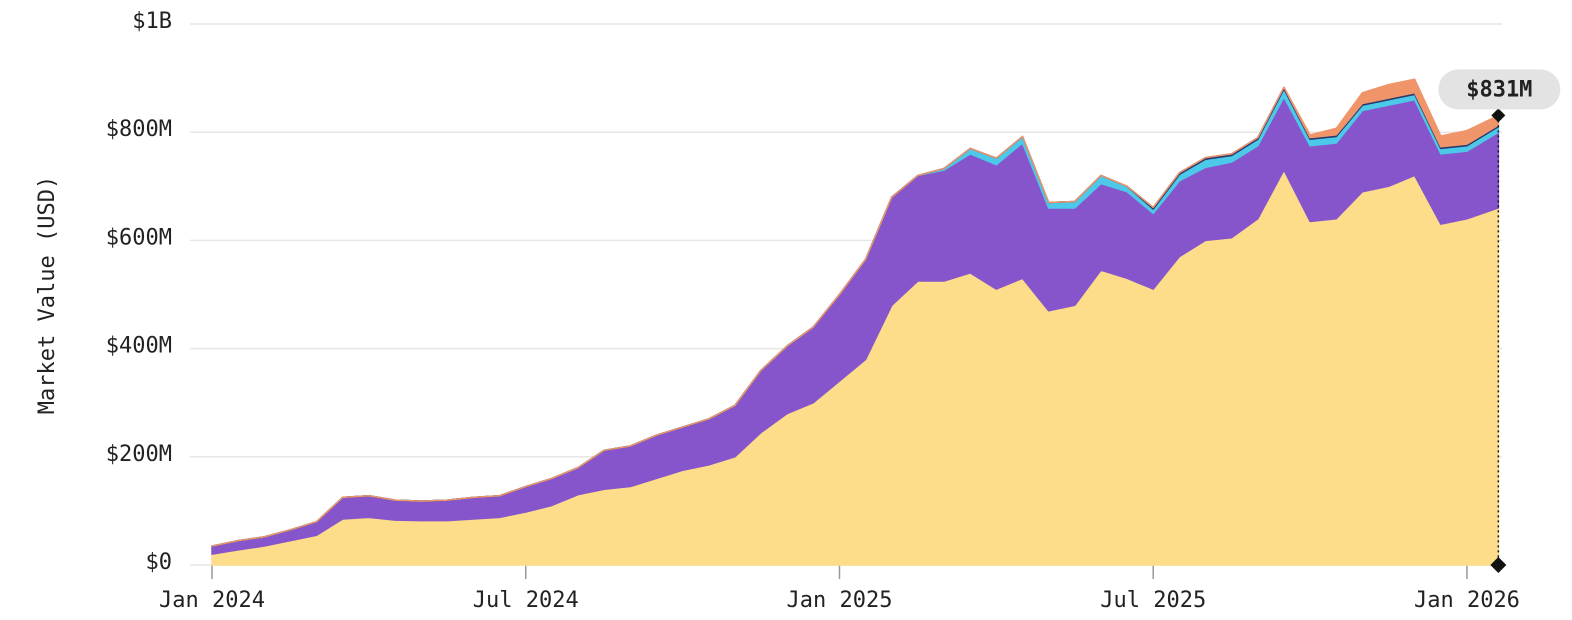  I want to click on annotation-bubble, so click(1499, 89).